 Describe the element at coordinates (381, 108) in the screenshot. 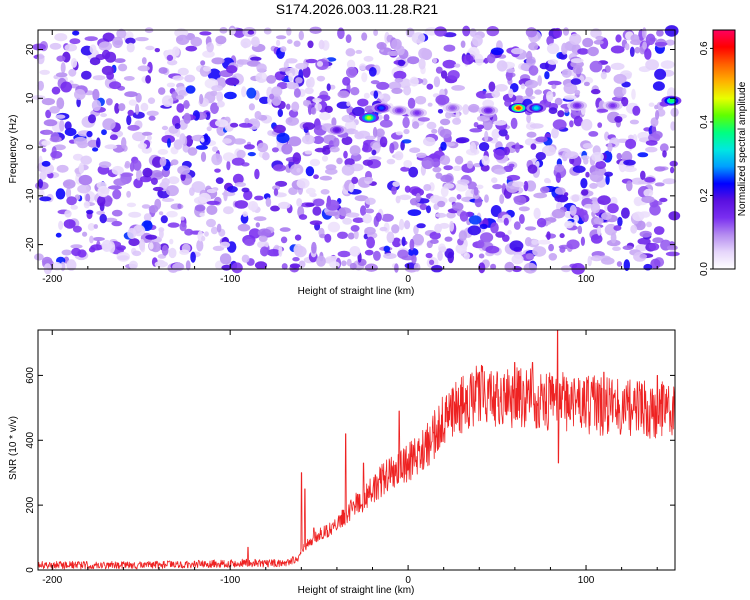

I see `spectrogram-signal-blob` at that location.